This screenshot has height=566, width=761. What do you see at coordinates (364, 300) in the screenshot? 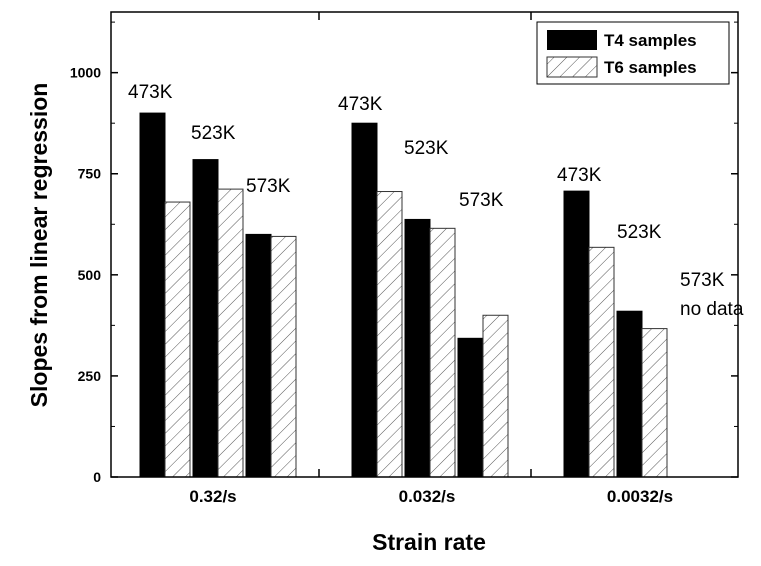
I see `bar-t4-0032s-473K` at bounding box center [364, 300].